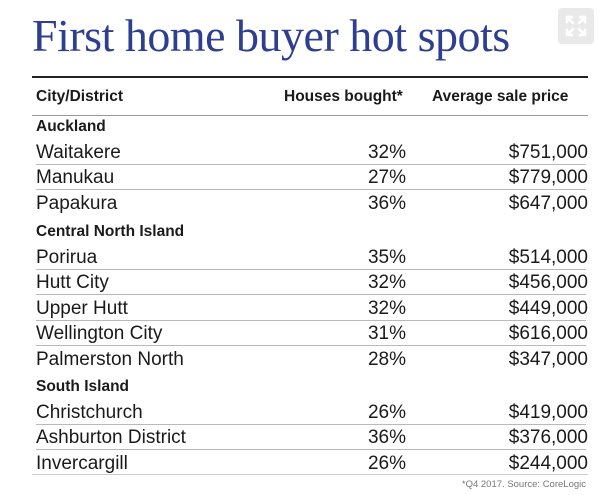 This screenshot has width=600, height=495. I want to click on table-row: Upper Hutt 32% $449,000, so click(312, 308).